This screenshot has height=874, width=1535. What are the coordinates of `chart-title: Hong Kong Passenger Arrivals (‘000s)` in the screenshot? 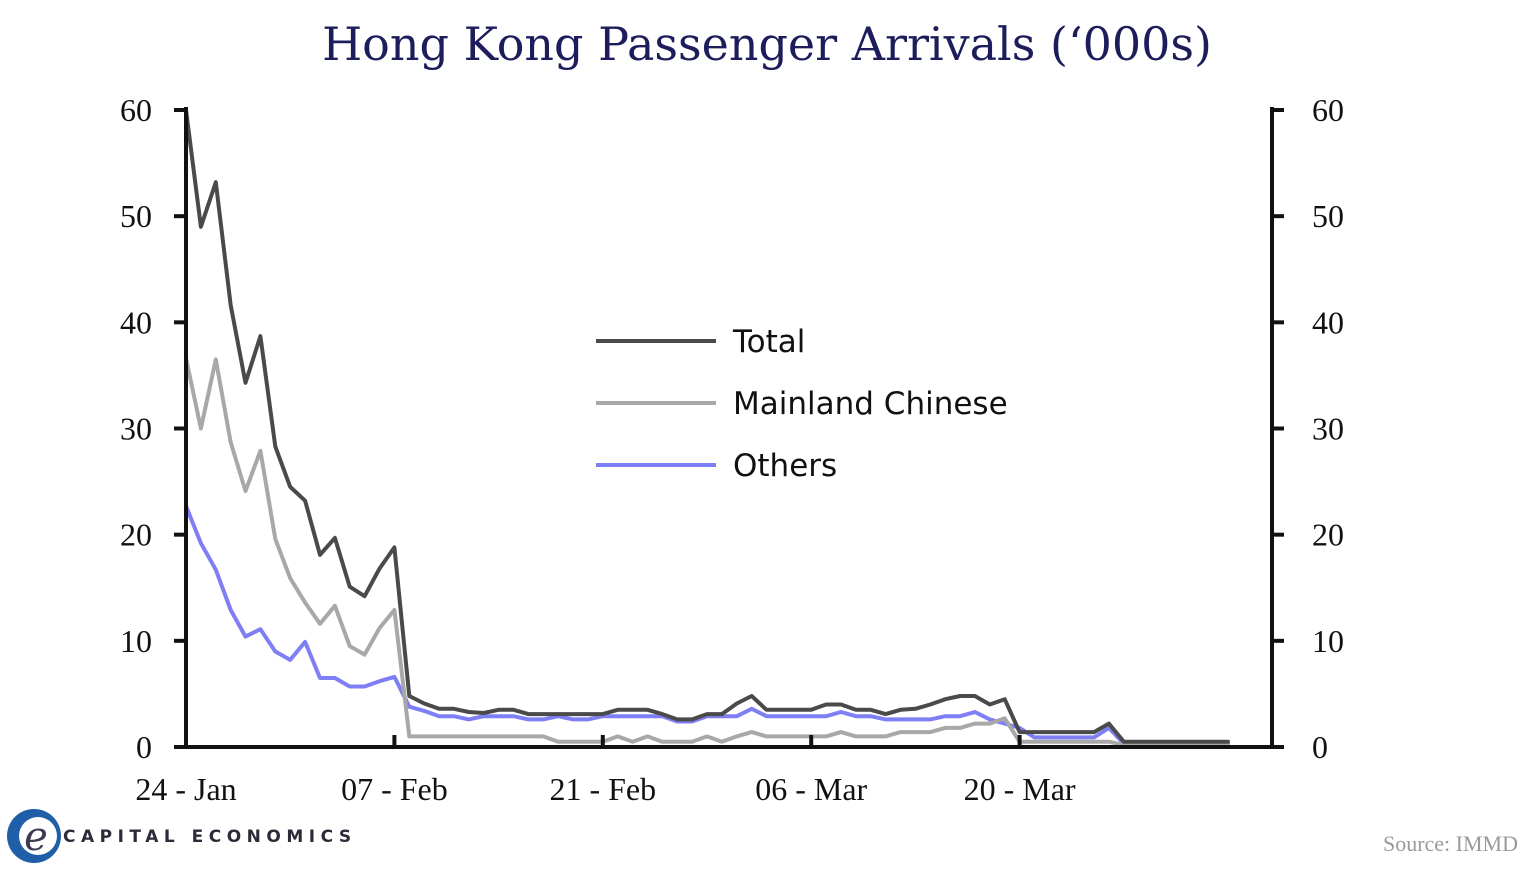 It's located at (767, 44).